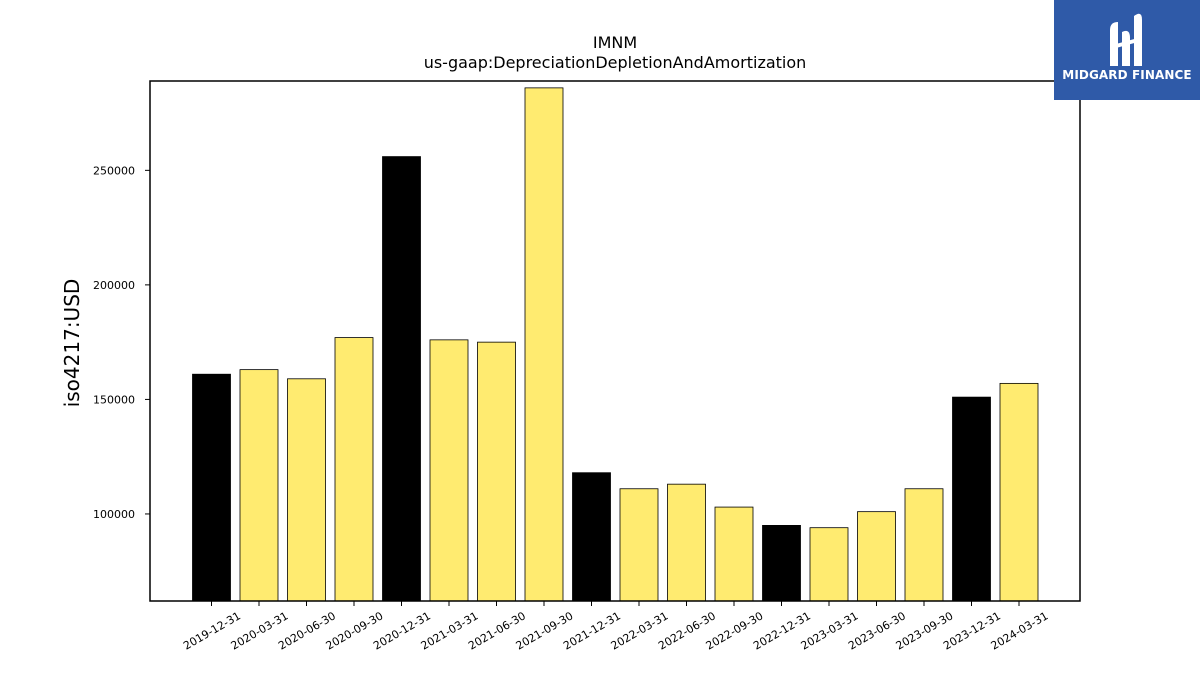 This screenshot has width=1200, height=675. Describe the element at coordinates (1127, 75) in the screenshot. I see `logo-text: MIDGARD FINANCE` at that location.